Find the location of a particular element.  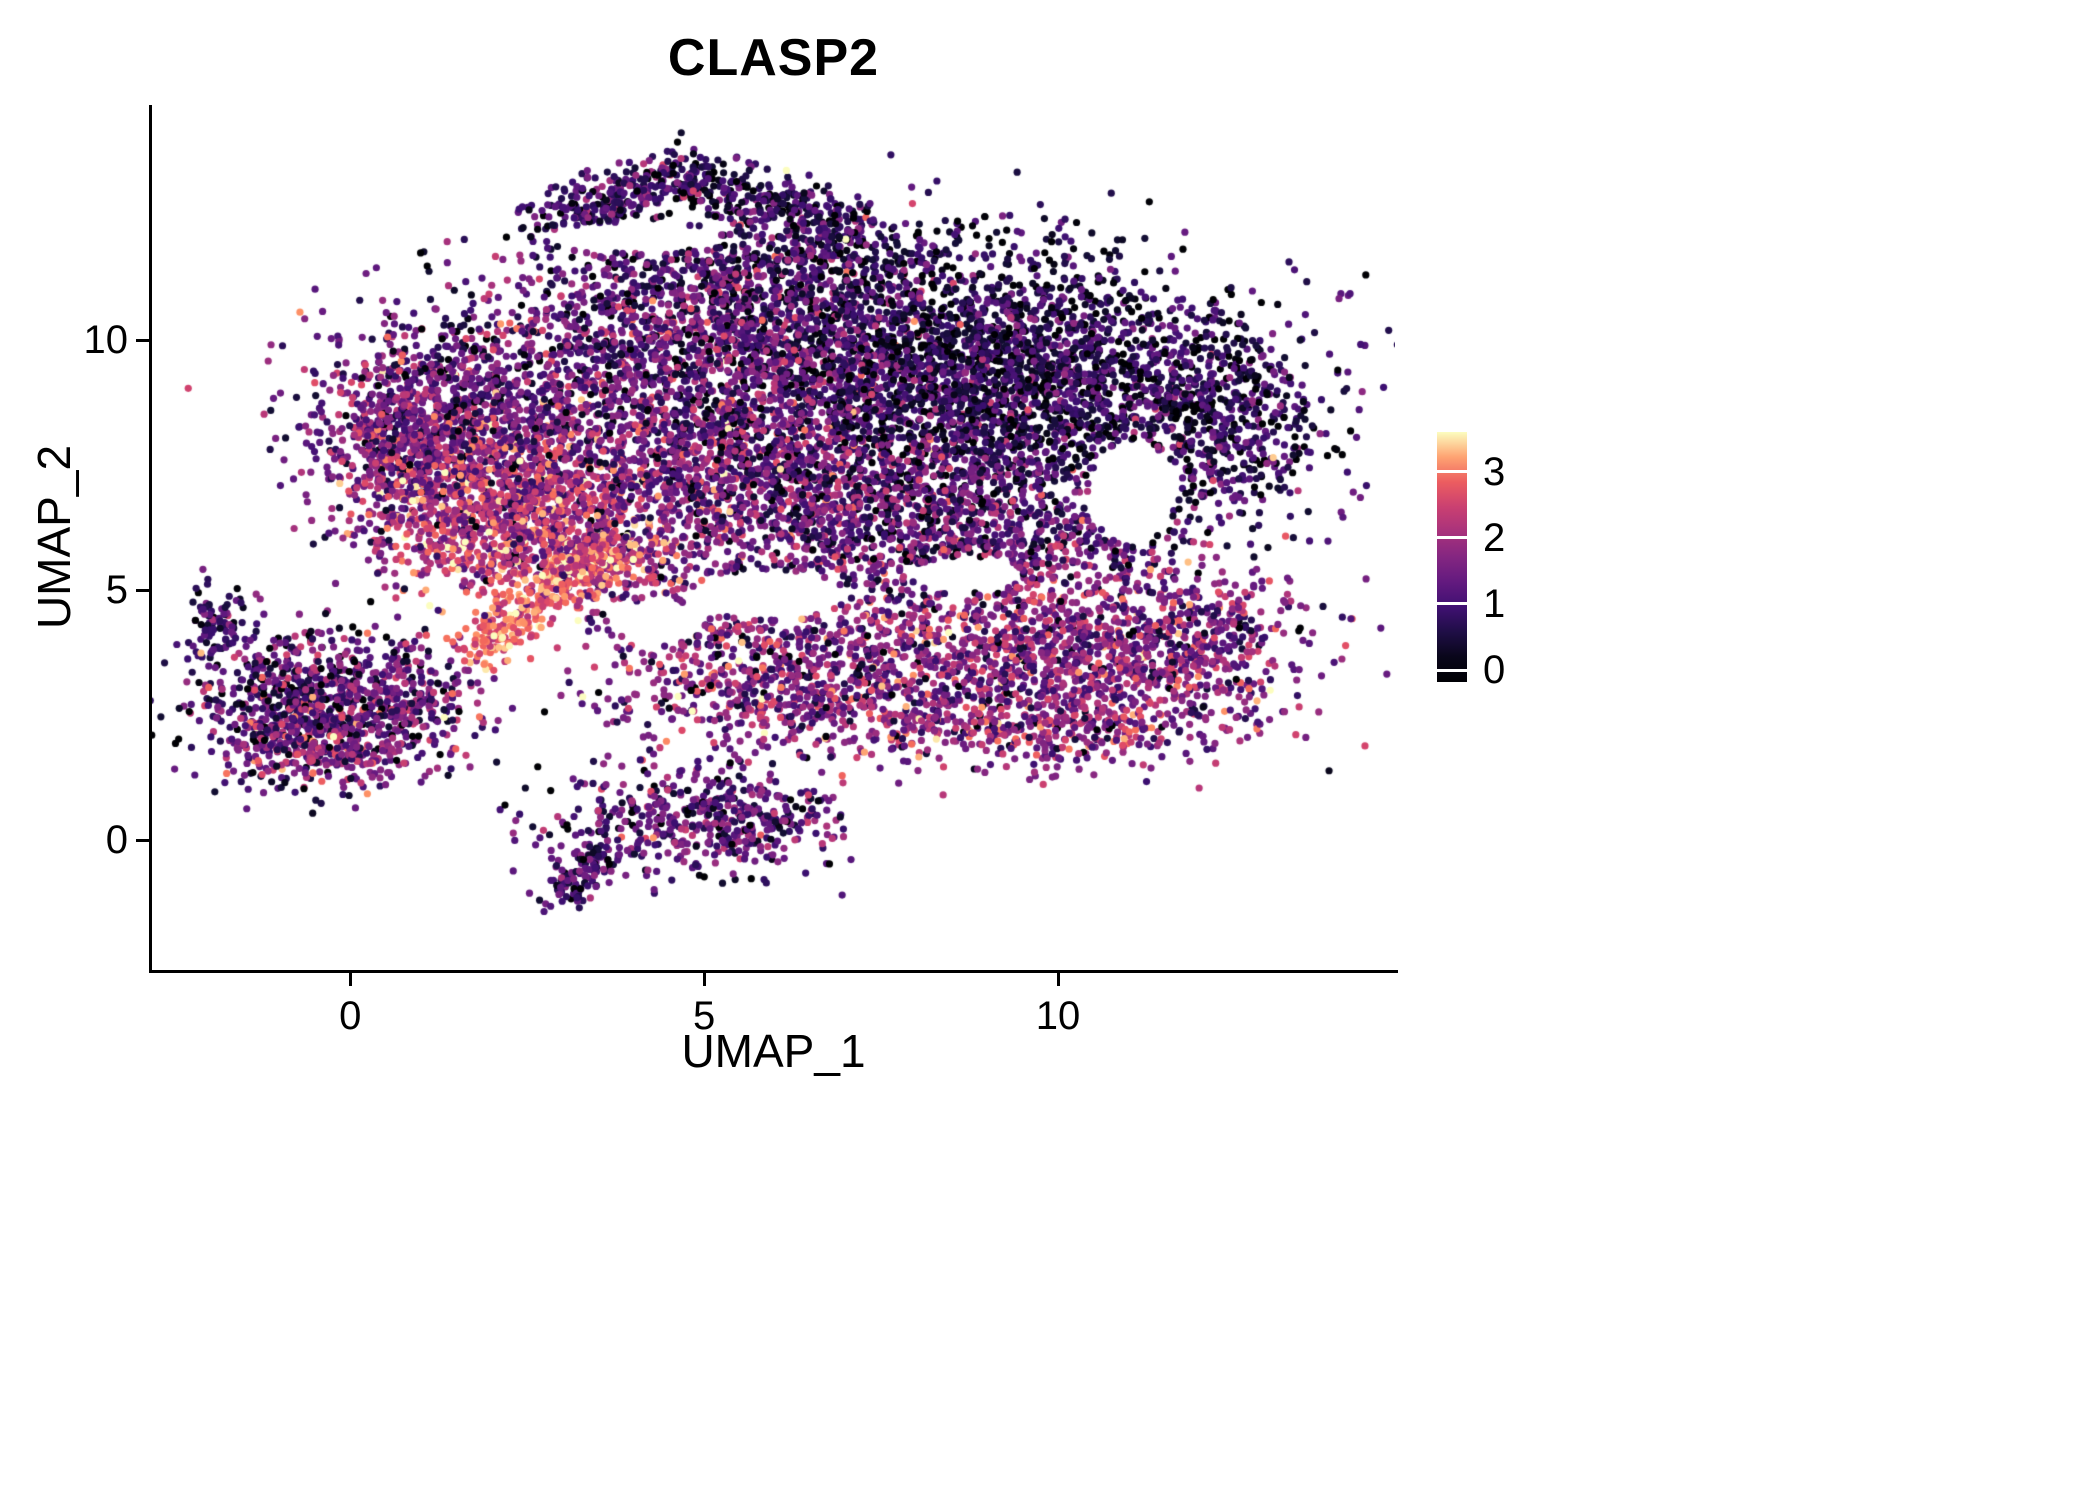

colorbar-tick-label: 3 is located at coordinates (1494, 471).